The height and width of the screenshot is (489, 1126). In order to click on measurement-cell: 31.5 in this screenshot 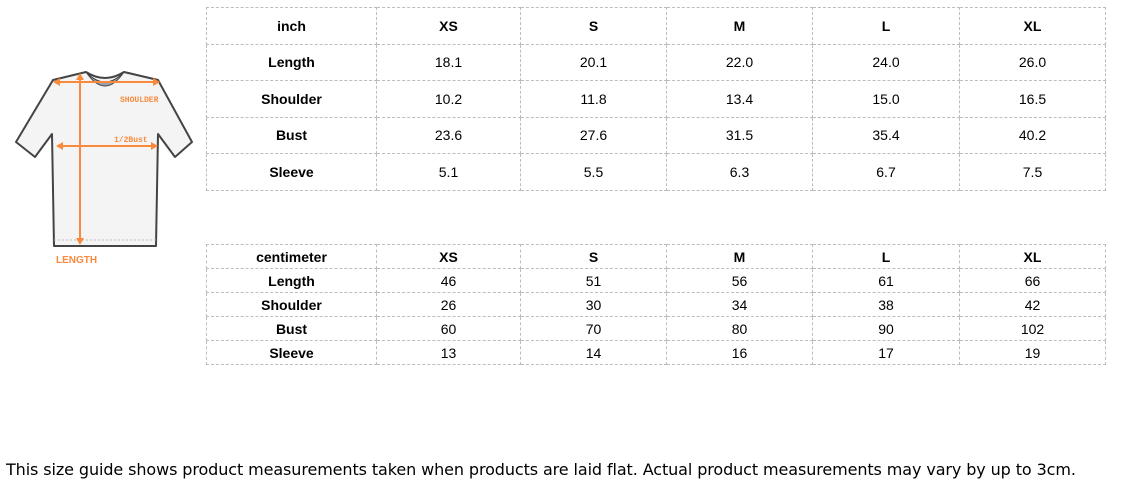, I will do `click(739, 135)`.